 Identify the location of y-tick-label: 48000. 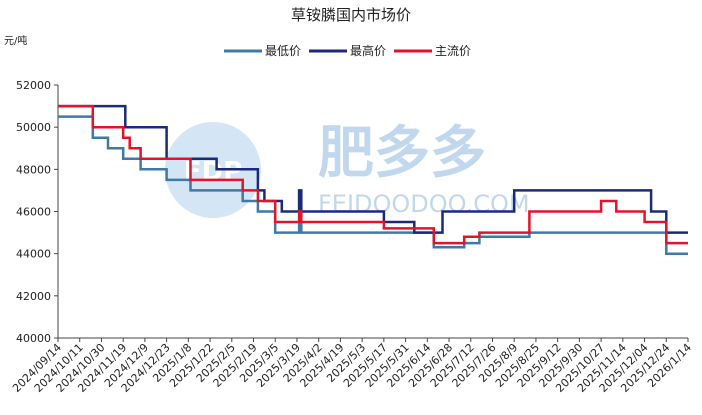
(33, 169).